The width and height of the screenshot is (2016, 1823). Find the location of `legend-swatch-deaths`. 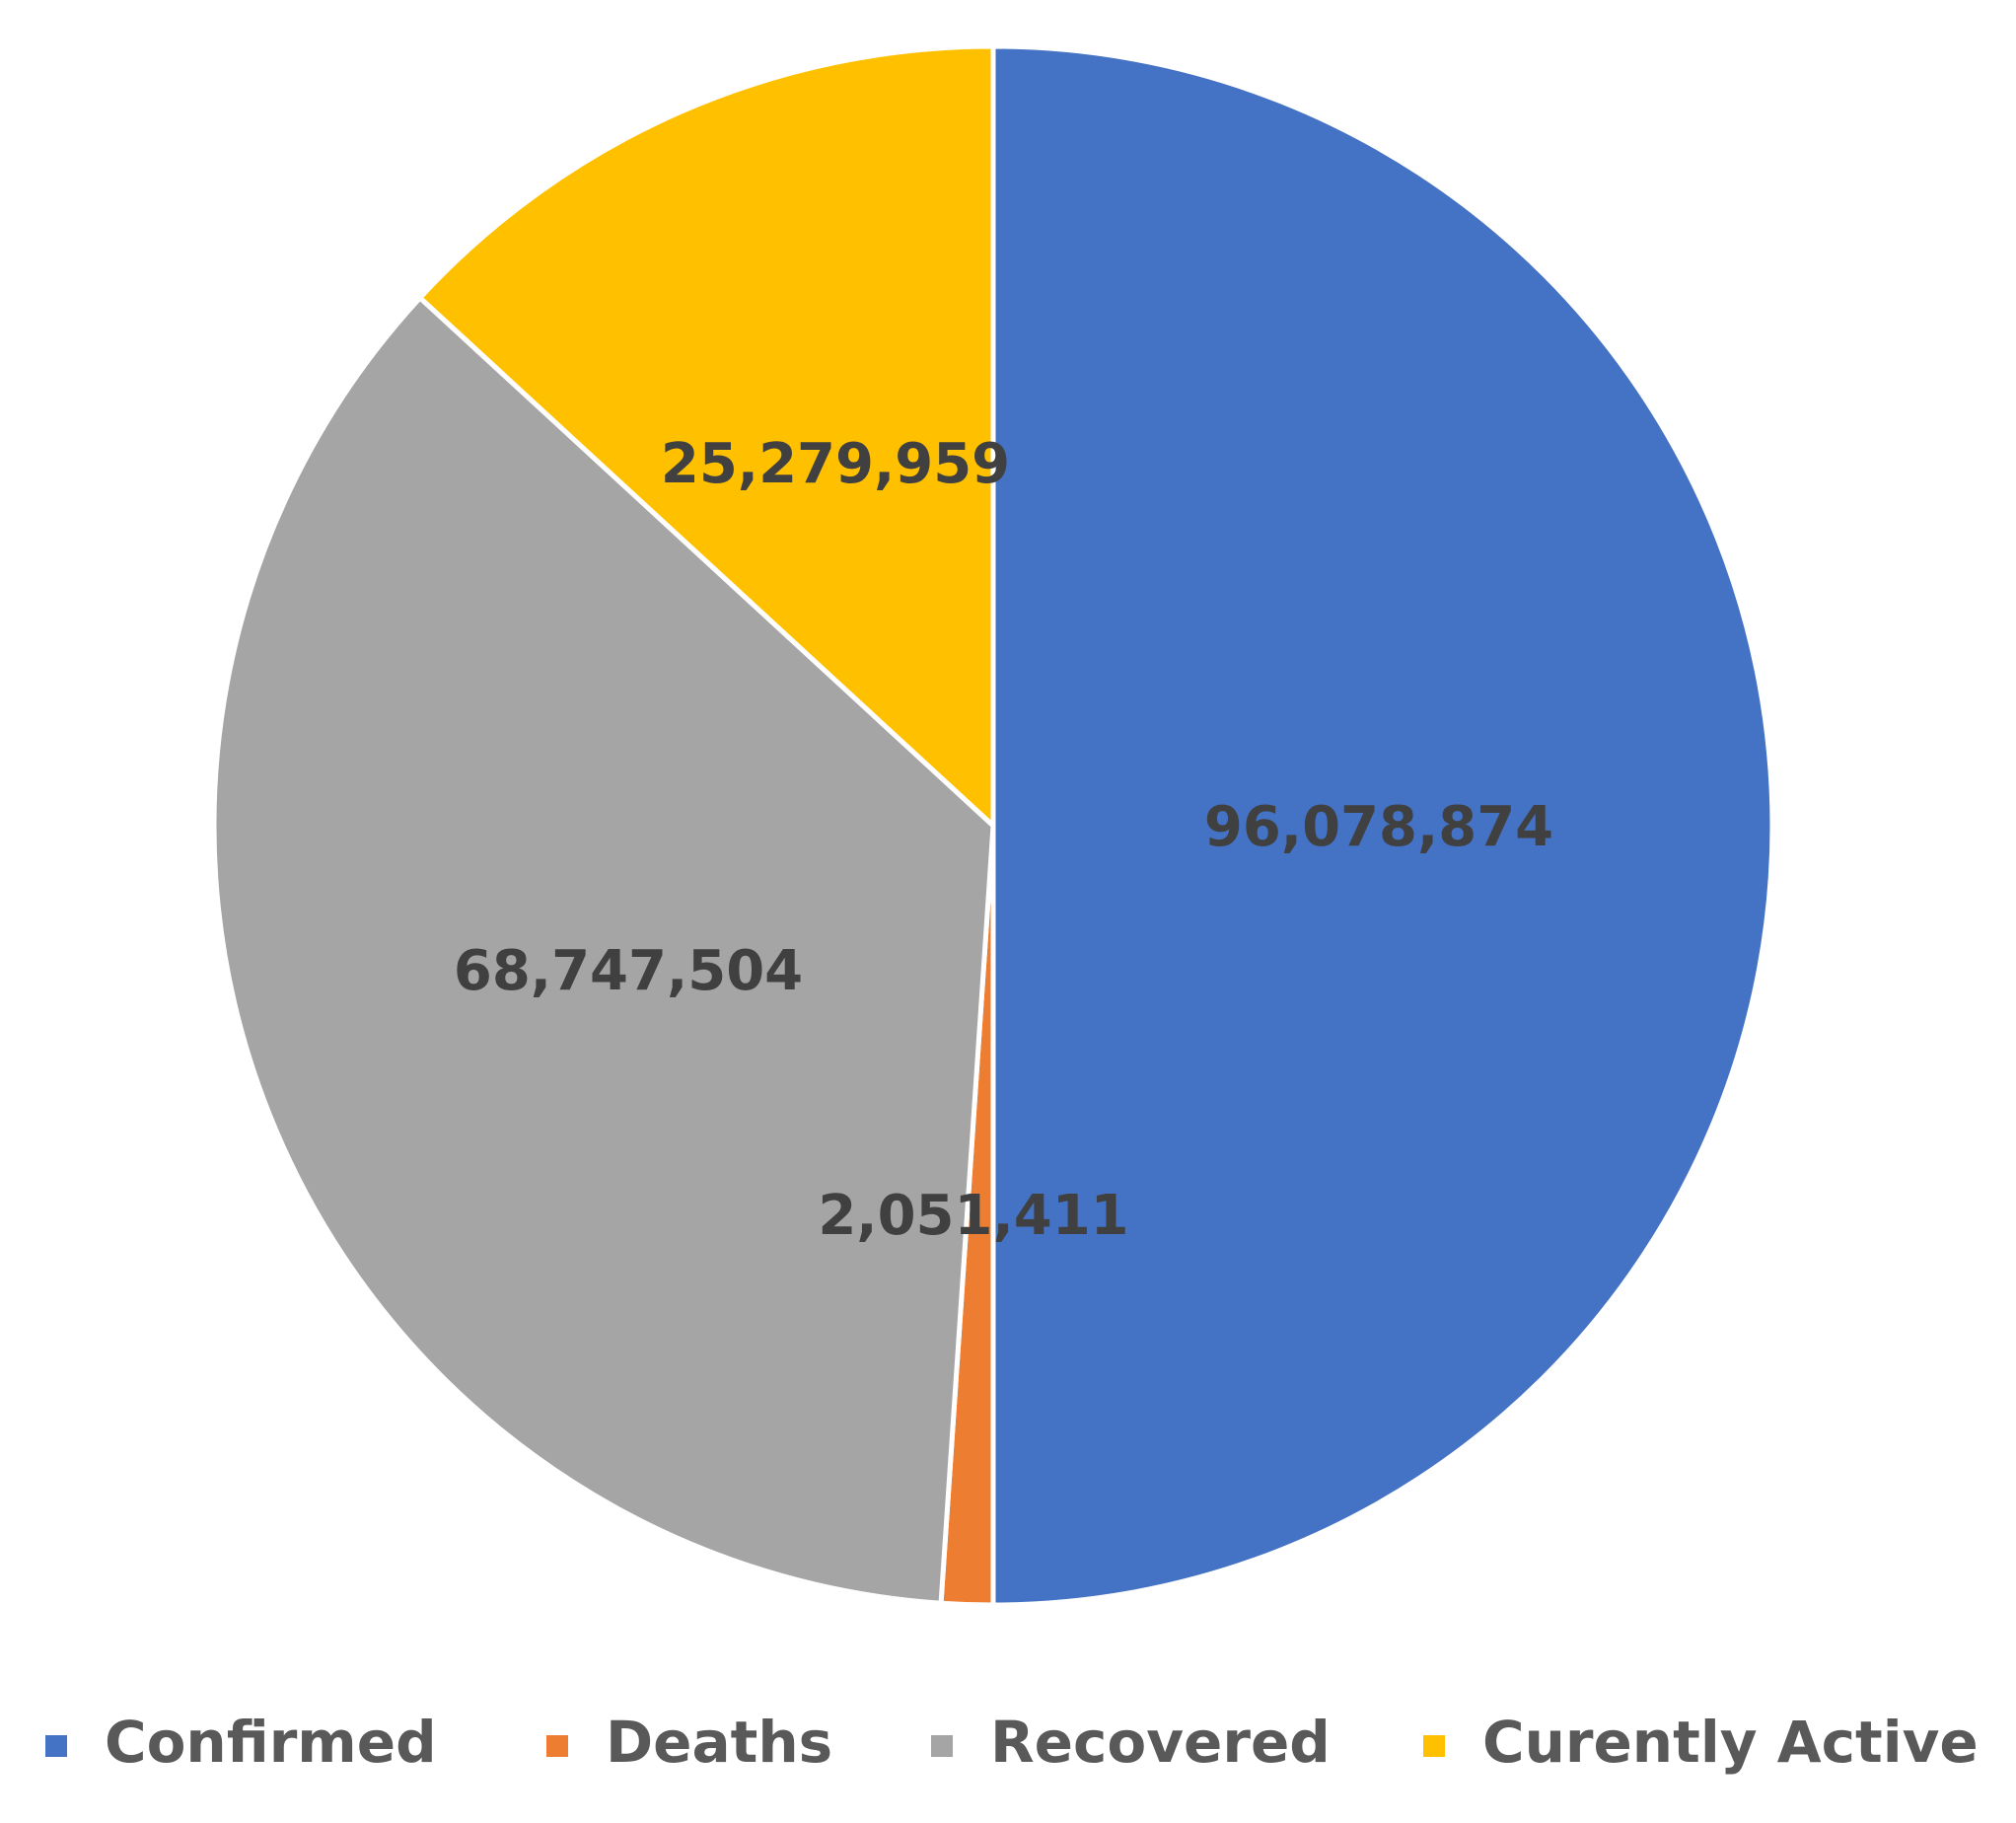

legend-swatch-deaths is located at coordinates (557, 1746).